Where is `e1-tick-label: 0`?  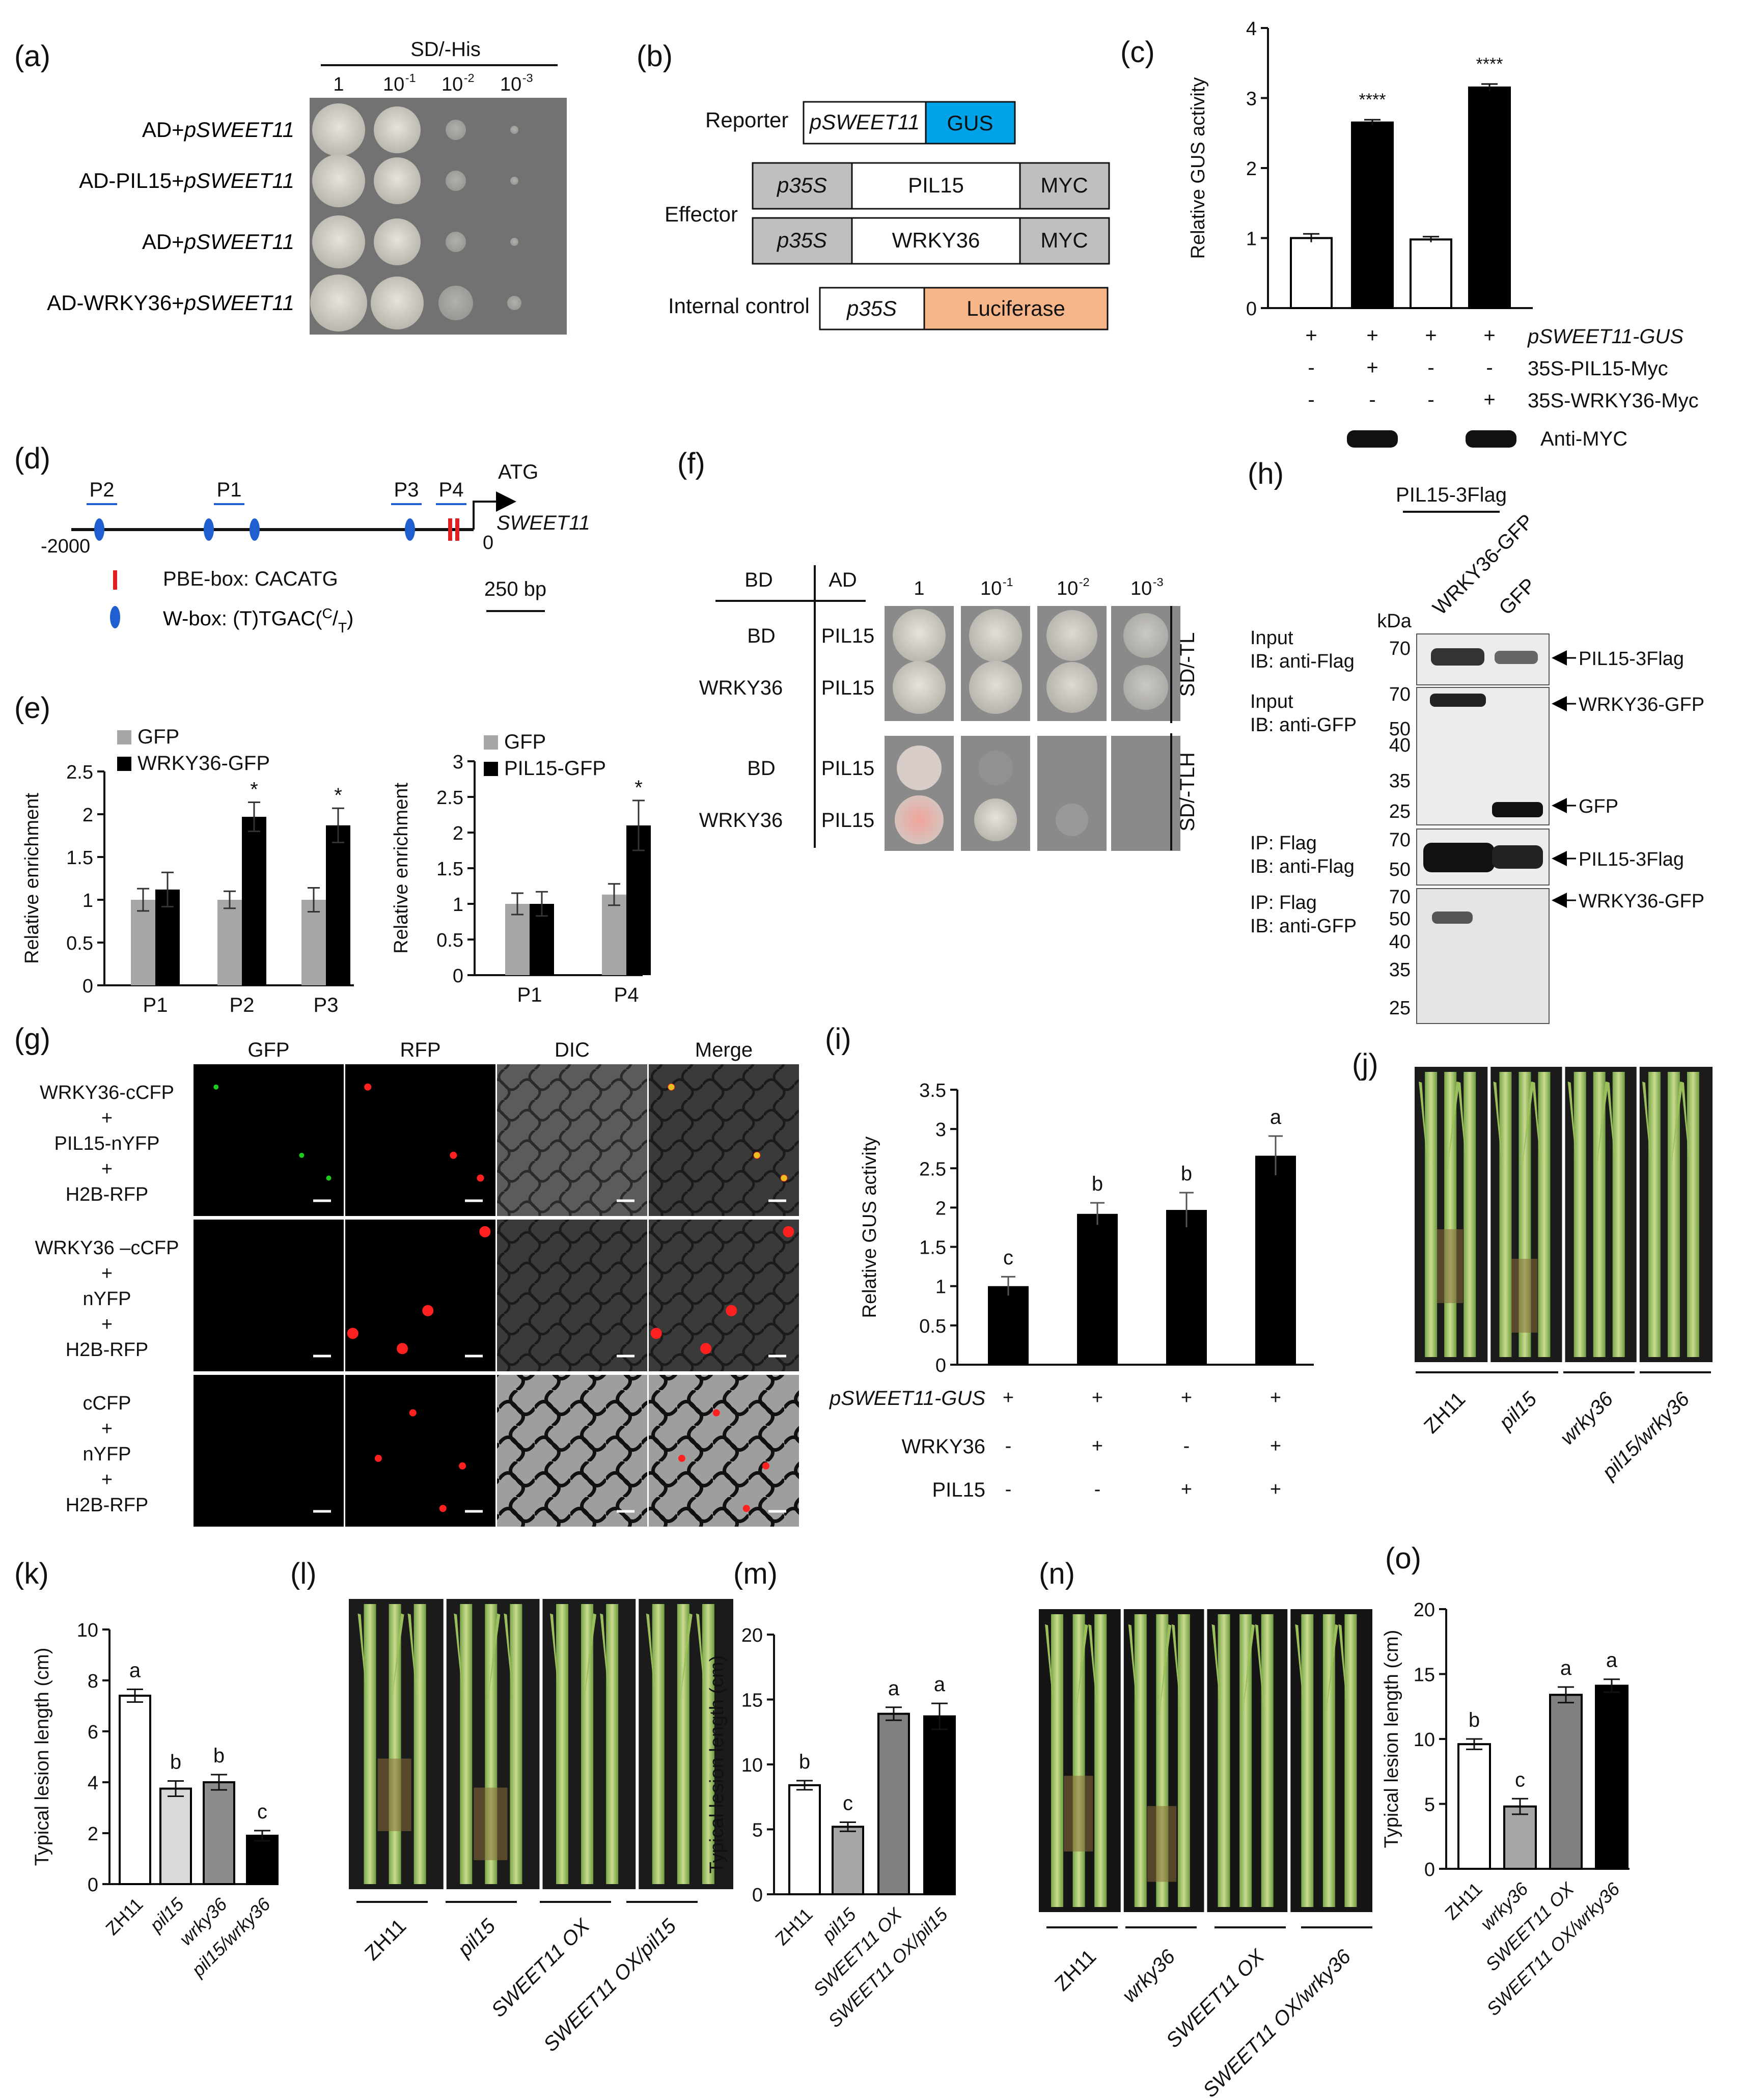 e1-tick-label: 0 is located at coordinates (88, 986).